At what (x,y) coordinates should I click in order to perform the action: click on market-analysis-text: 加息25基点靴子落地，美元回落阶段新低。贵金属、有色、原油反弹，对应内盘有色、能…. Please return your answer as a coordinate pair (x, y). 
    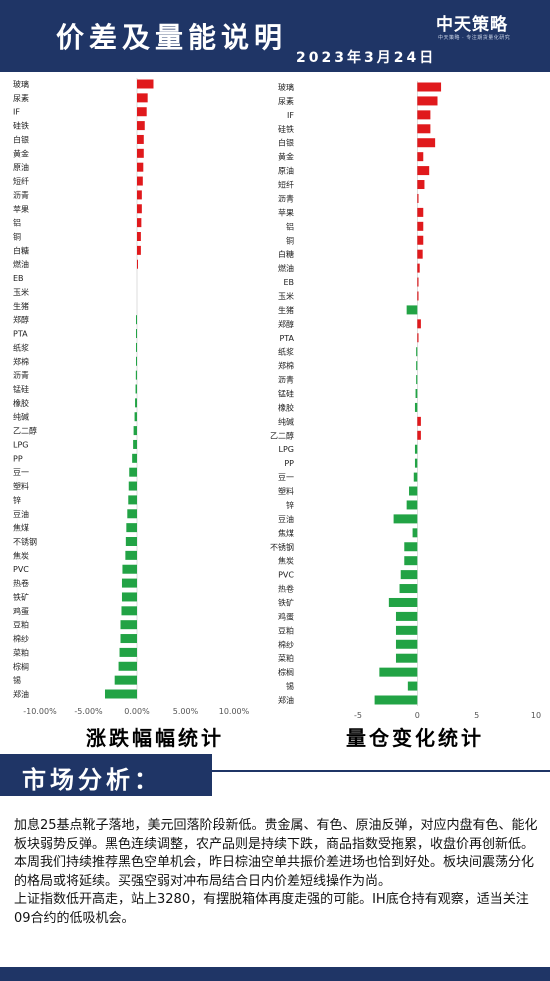
    Looking at the image, I should click on (276, 872).